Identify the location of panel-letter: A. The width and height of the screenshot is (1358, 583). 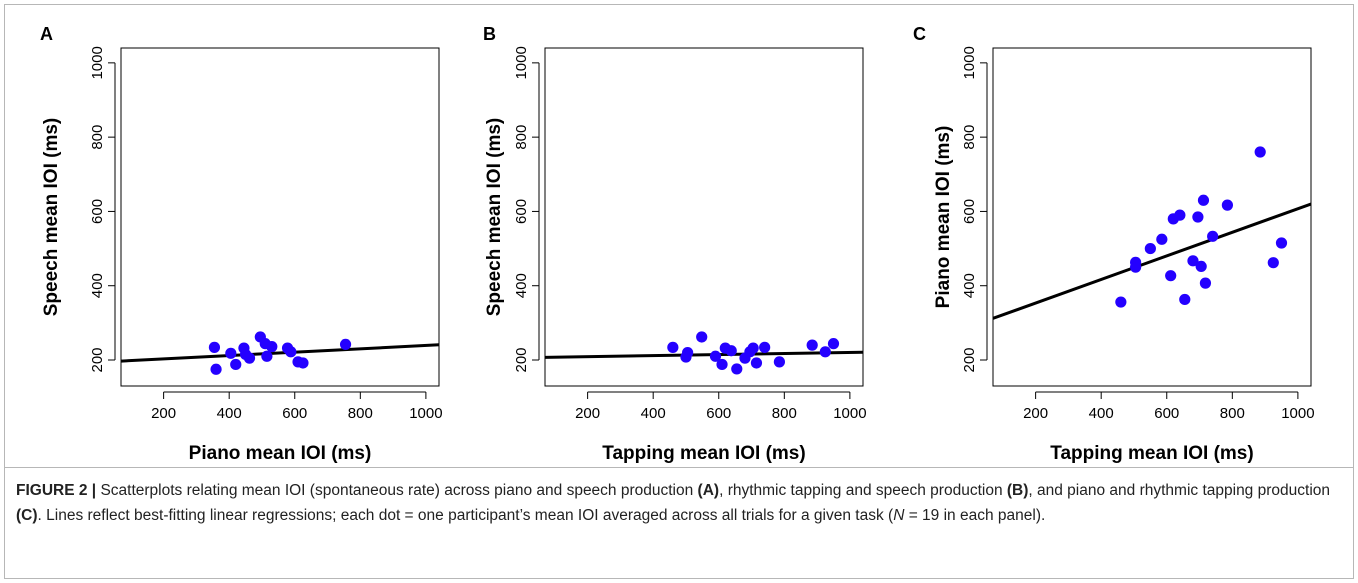
(46, 34).